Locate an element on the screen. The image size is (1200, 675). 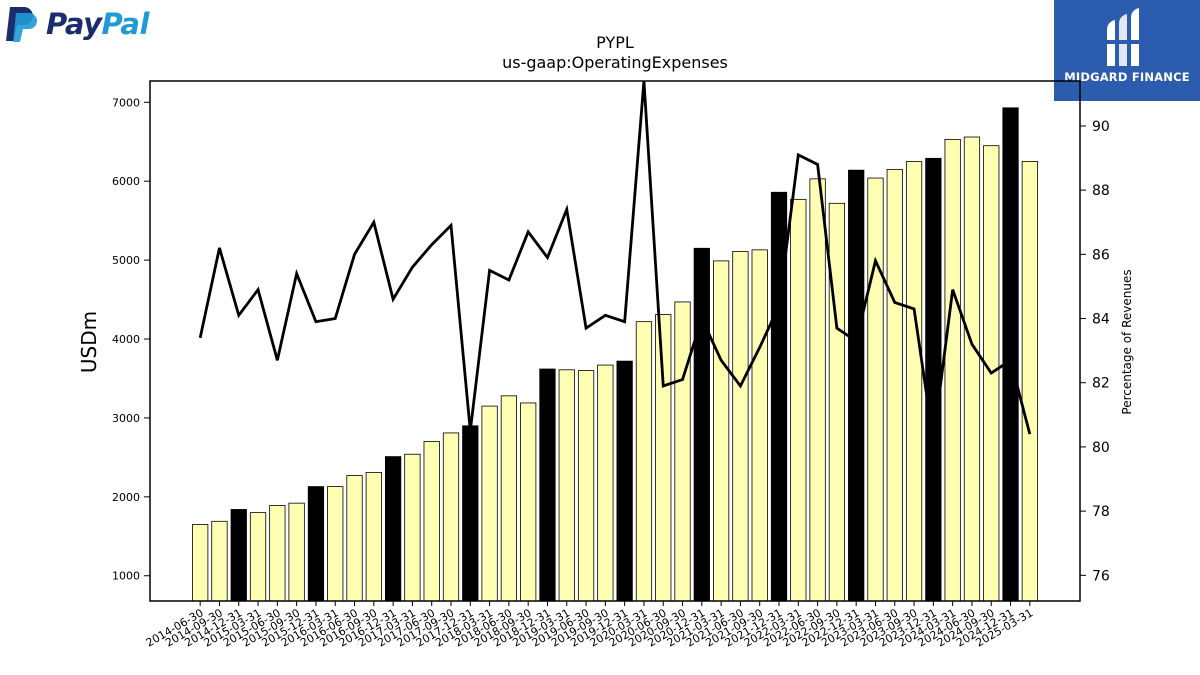
paypal-wordmark-pay: Pay is located at coordinates (74, 24).